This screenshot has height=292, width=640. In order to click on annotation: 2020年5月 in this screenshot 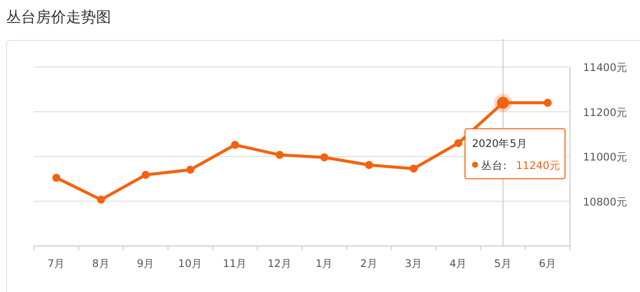, I will do `click(500, 144)`.